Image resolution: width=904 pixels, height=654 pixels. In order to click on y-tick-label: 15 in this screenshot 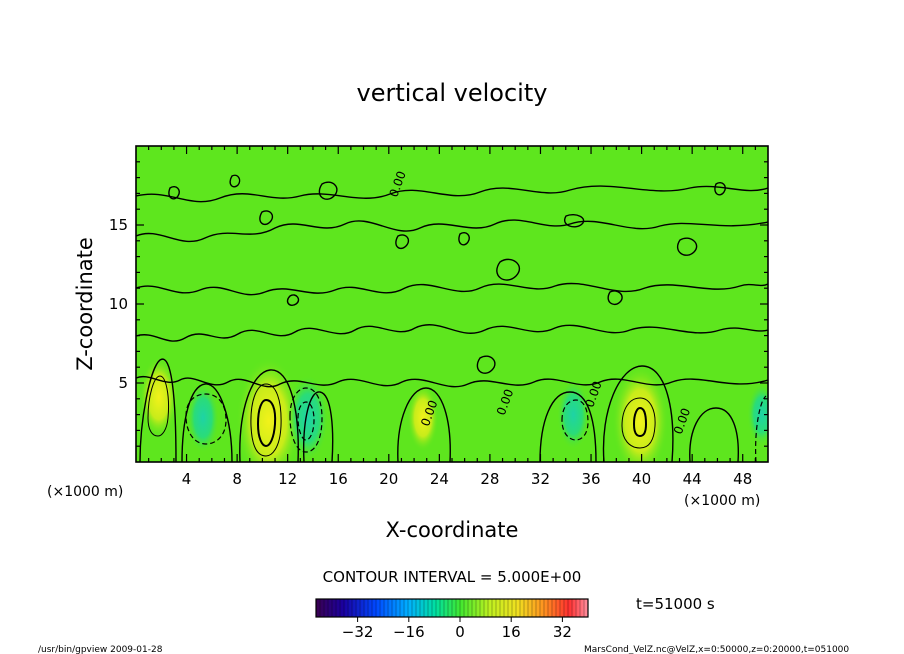, I will do `click(118, 225)`.